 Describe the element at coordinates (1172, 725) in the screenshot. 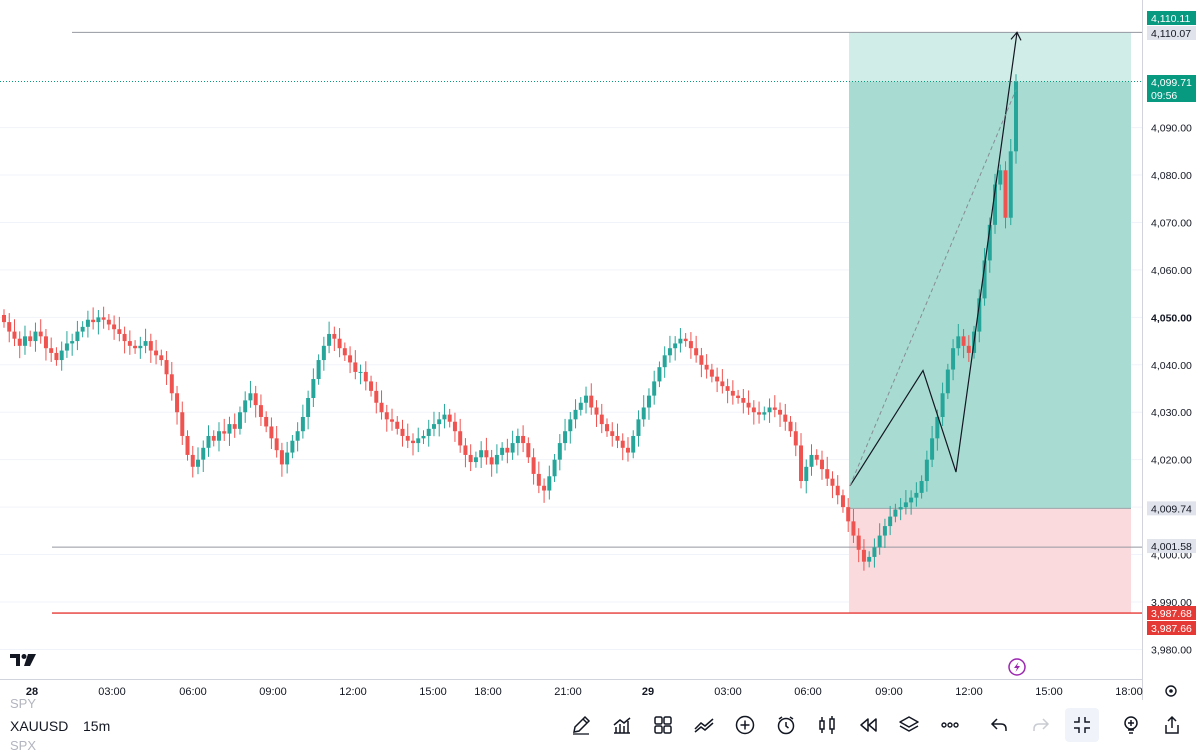

I see `share-icon` at that location.